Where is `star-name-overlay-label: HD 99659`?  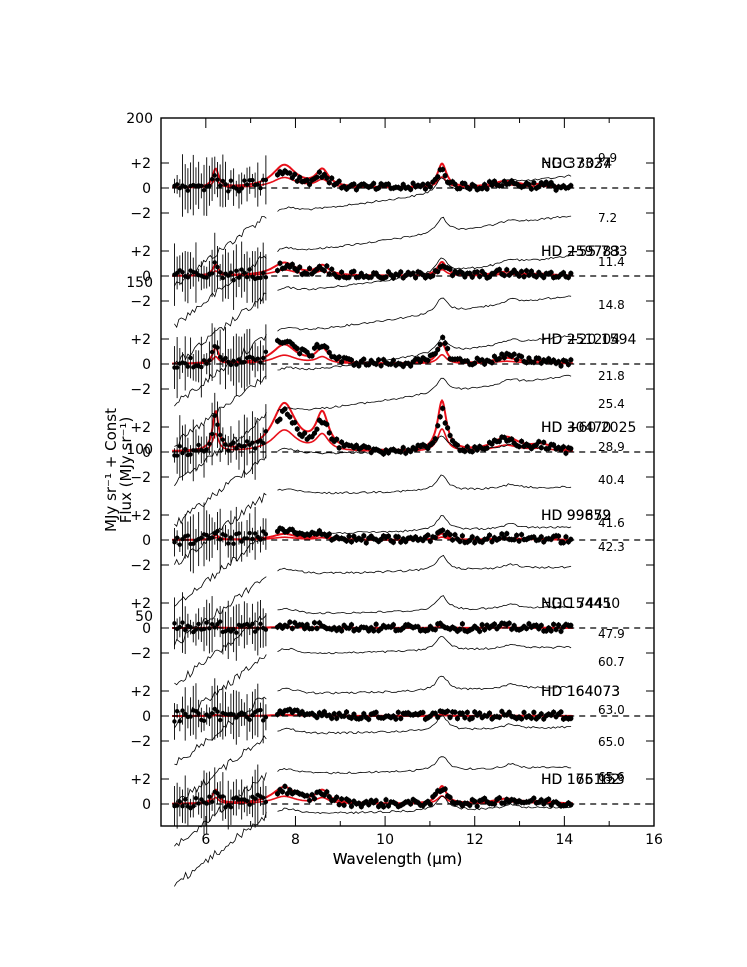 star-name-overlay-label: HD 99659 is located at coordinates (576, 516).